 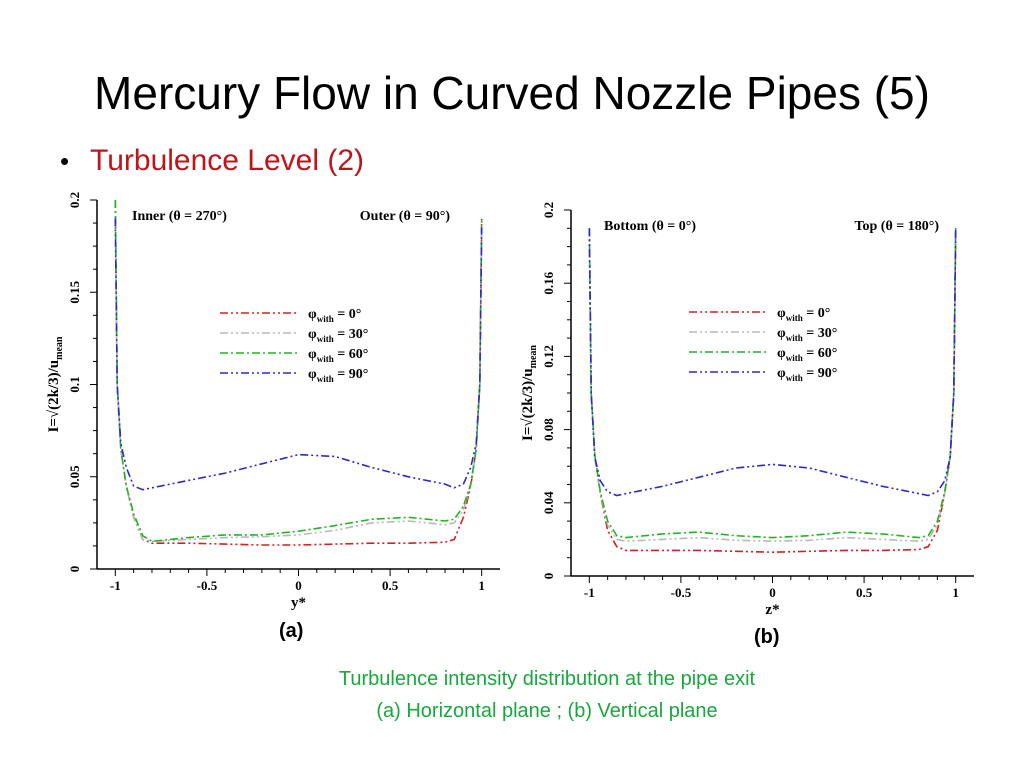 What do you see at coordinates (650, 226) in the screenshot?
I see `annotation-left: Bottom (θ = 0°)` at bounding box center [650, 226].